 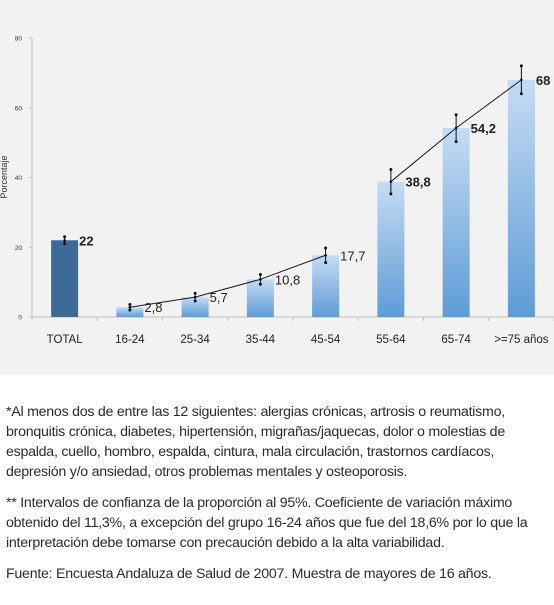 What do you see at coordinates (261, 340) in the screenshot?
I see `category-label: 35-44` at bounding box center [261, 340].